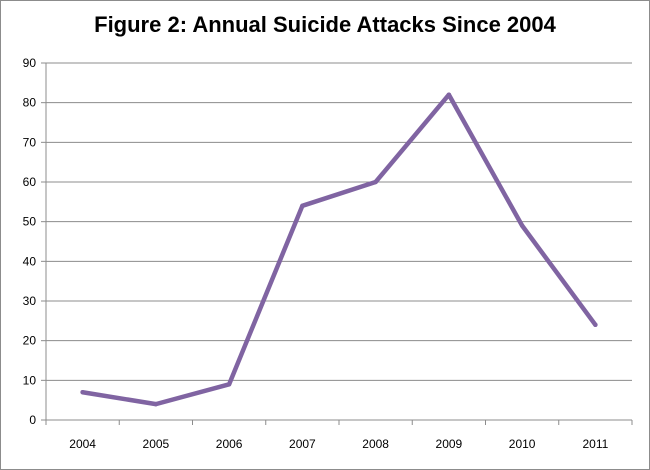  I want to click on x-axis: 2004 2005 2006 2007 2008 2009 2010 2011, so click(339, 435).